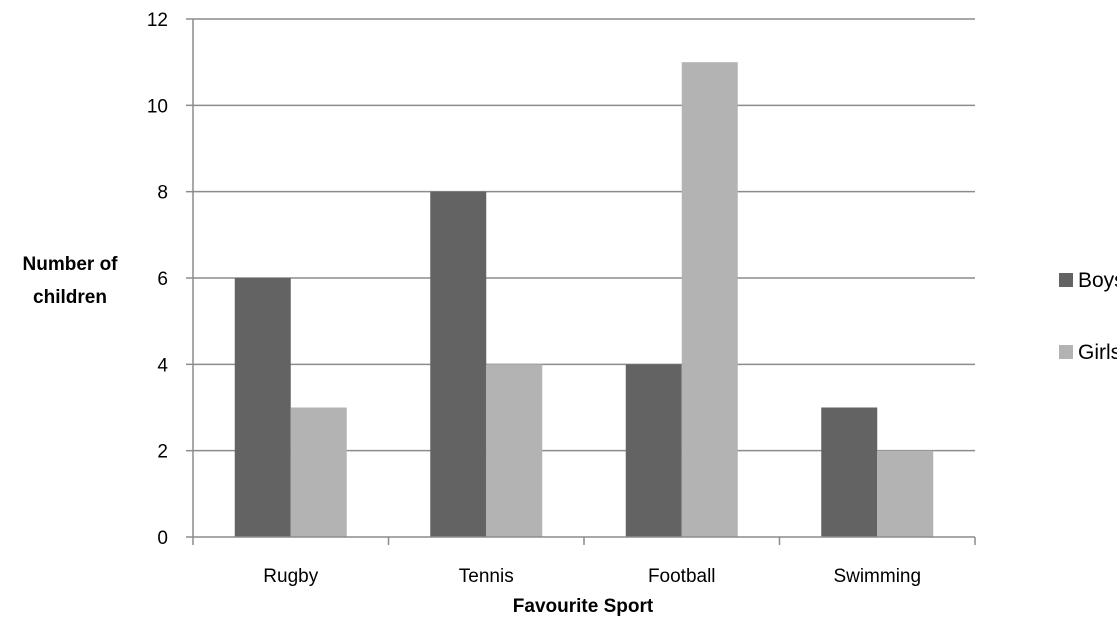 The image size is (1117, 628). I want to click on y-tick-label: 6, so click(162, 279).